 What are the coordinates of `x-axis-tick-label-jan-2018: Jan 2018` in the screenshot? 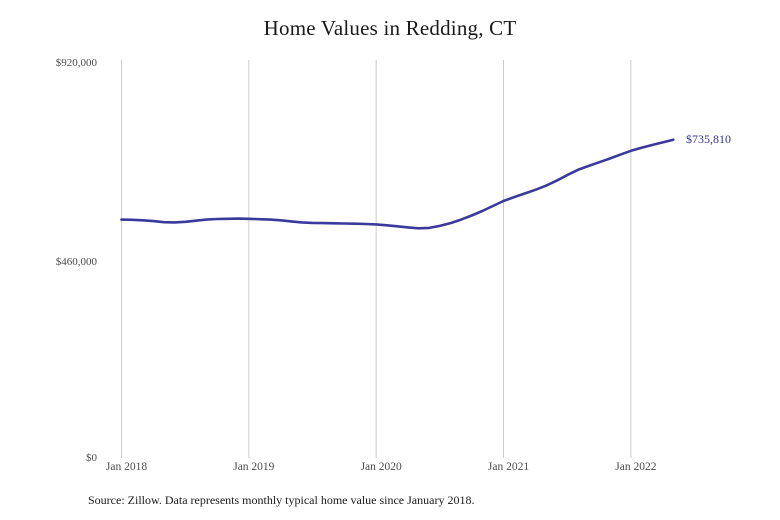 It's located at (126, 467).